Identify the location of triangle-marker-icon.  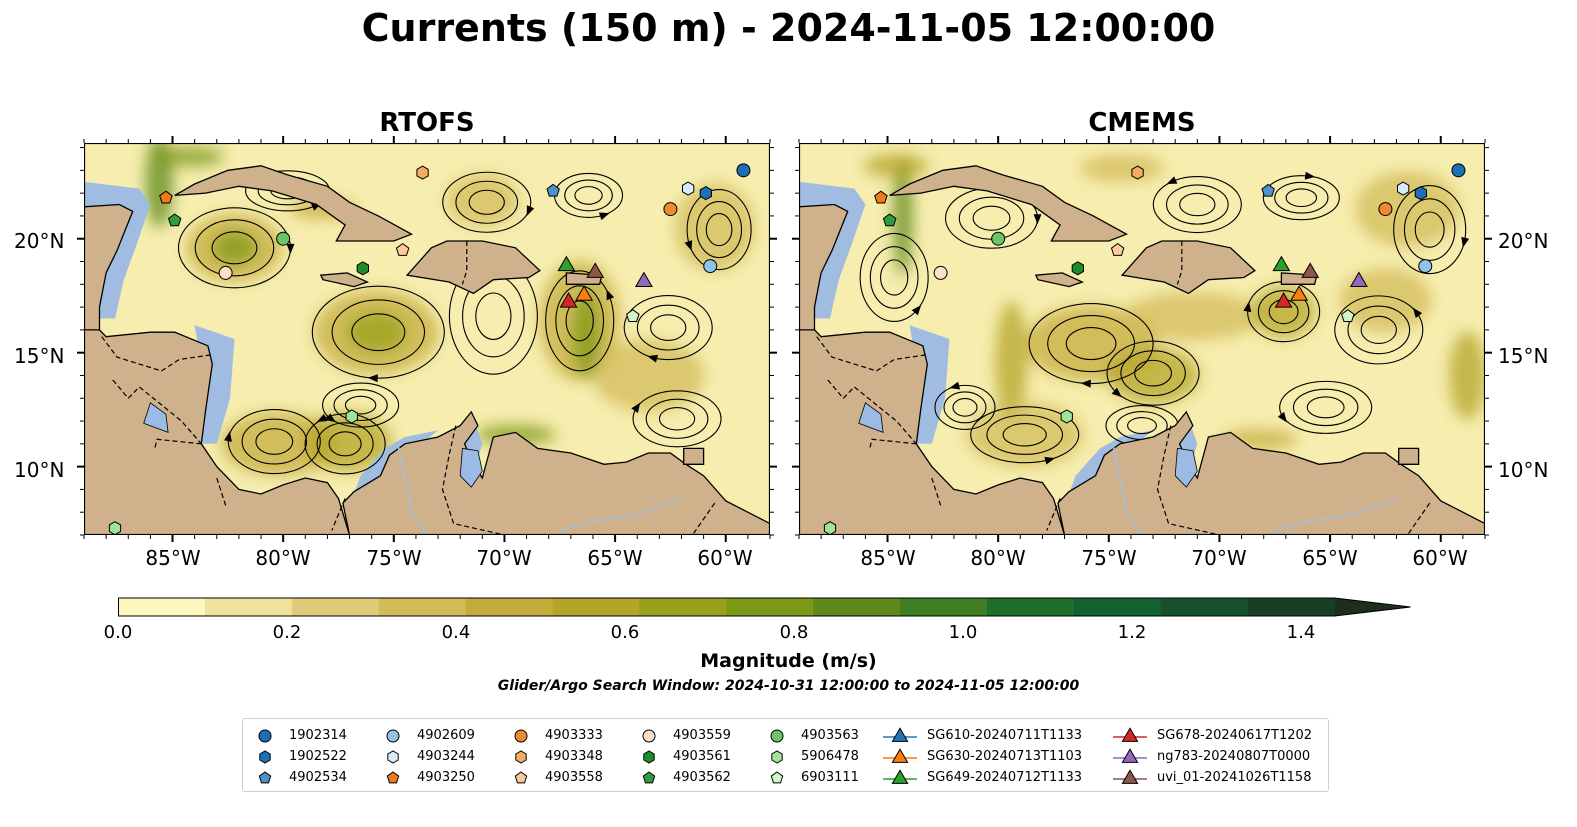
(900, 734).